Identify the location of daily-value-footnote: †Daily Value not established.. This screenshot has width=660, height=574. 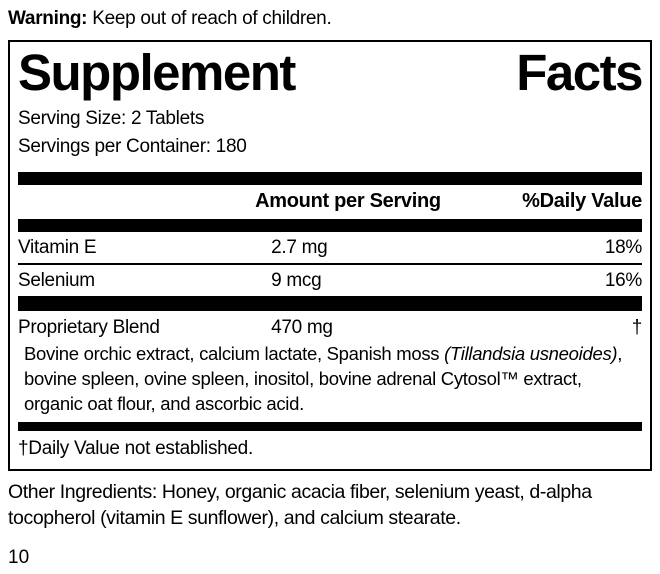
(135, 448).